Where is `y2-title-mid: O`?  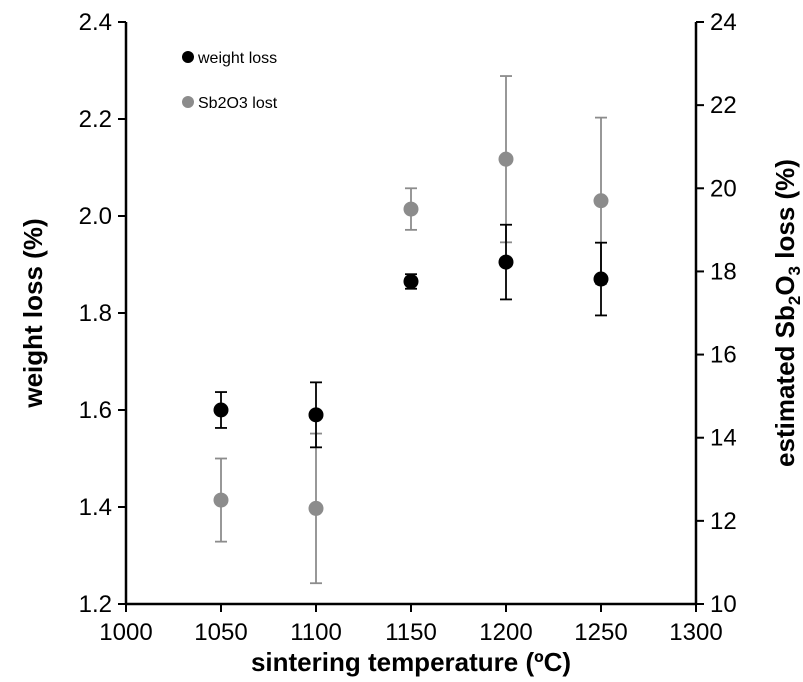
y2-title-mid: O is located at coordinates (785, 285).